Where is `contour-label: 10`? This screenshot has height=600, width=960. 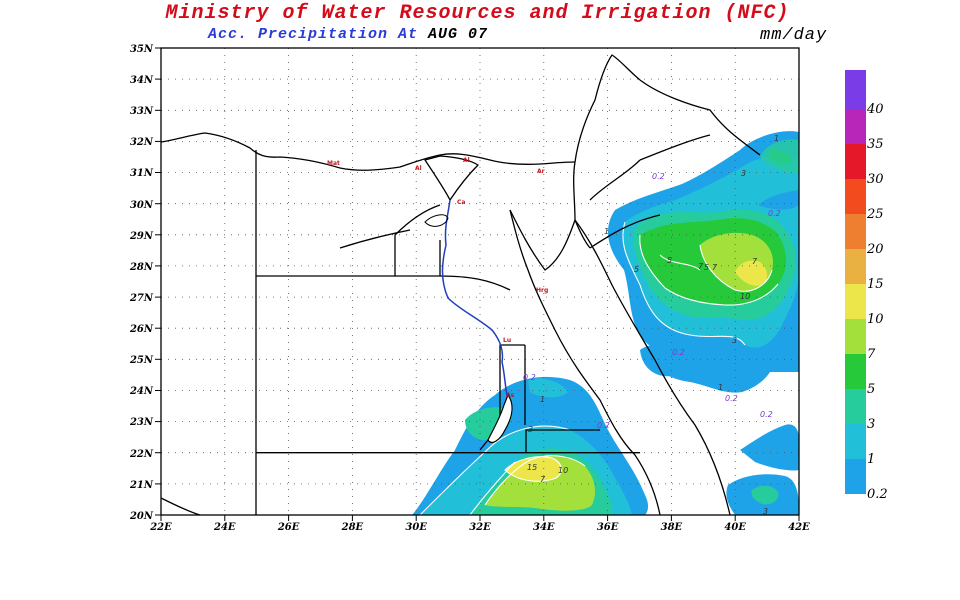
contour-label: 10 is located at coordinates (745, 296).